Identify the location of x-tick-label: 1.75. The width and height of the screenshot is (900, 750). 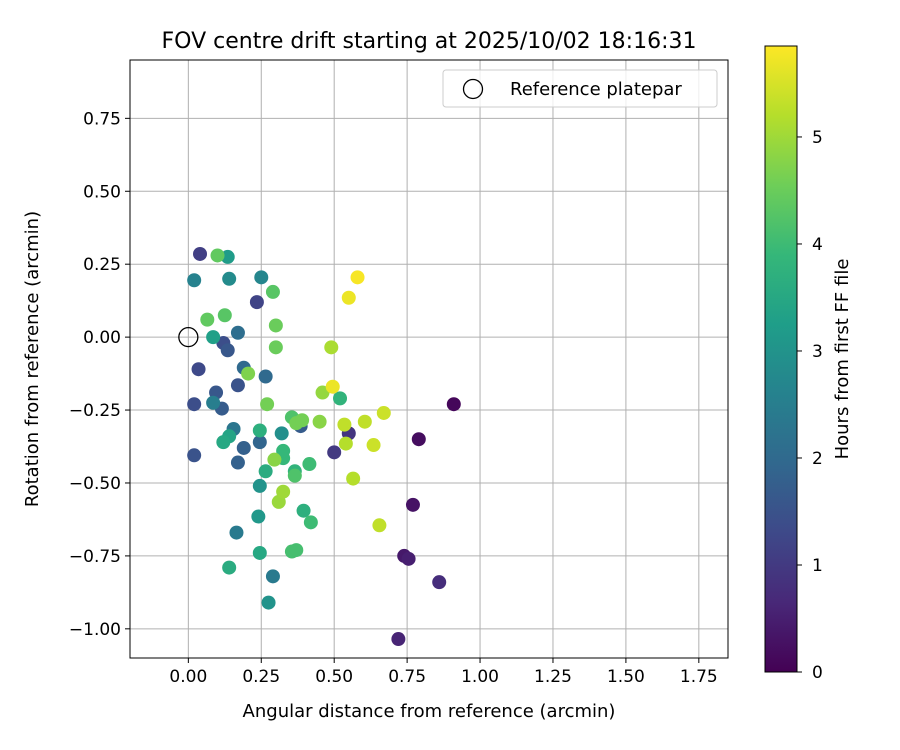
(699, 677).